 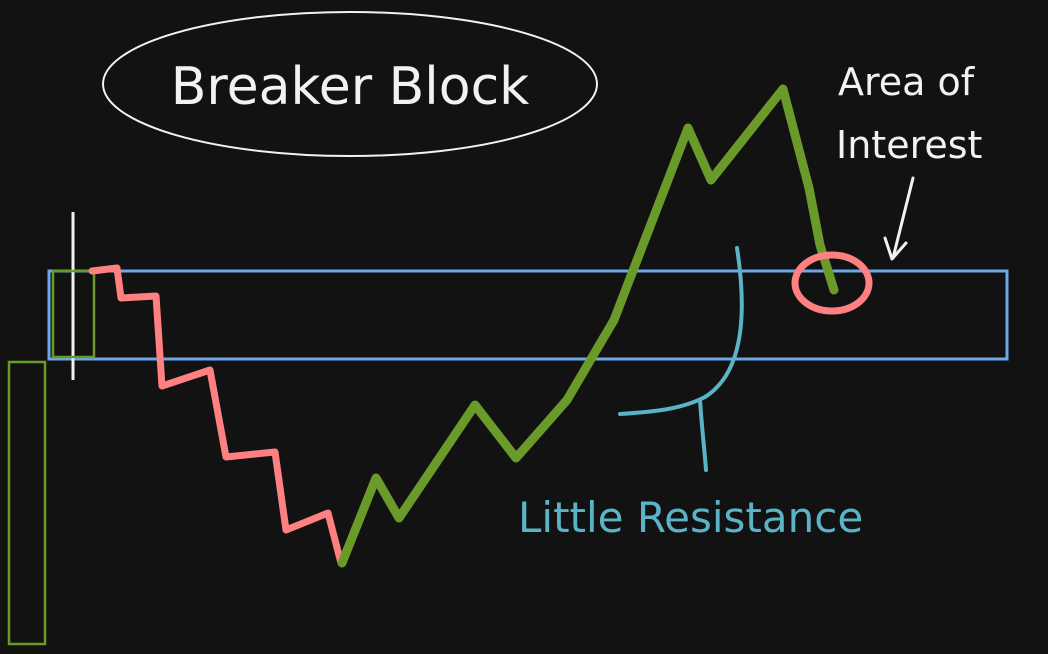 What do you see at coordinates (690, 517) in the screenshot?
I see `little-resistance-label: Little Resistance` at bounding box center [690, 517].